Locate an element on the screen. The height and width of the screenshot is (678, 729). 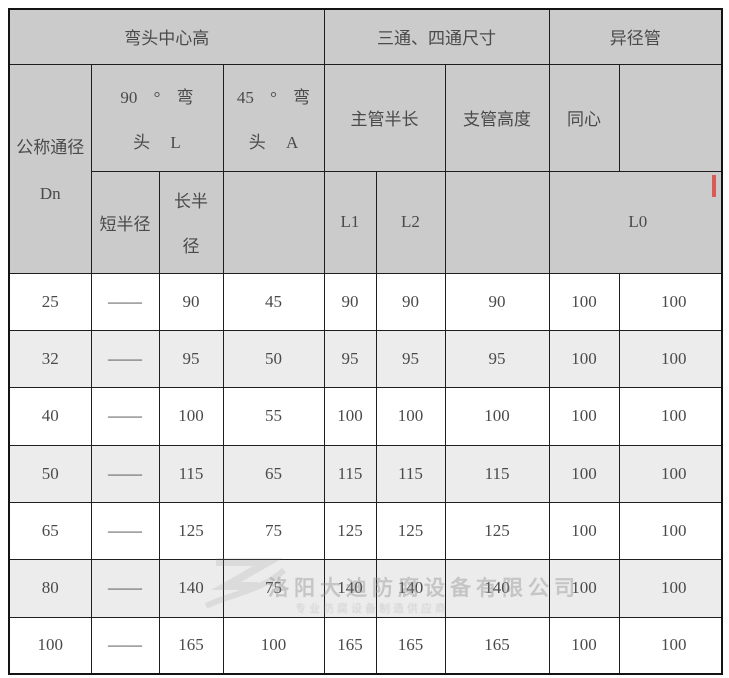
header-elbow-90: 90 ° 弯 头 L is located at coordinates (157, 117).